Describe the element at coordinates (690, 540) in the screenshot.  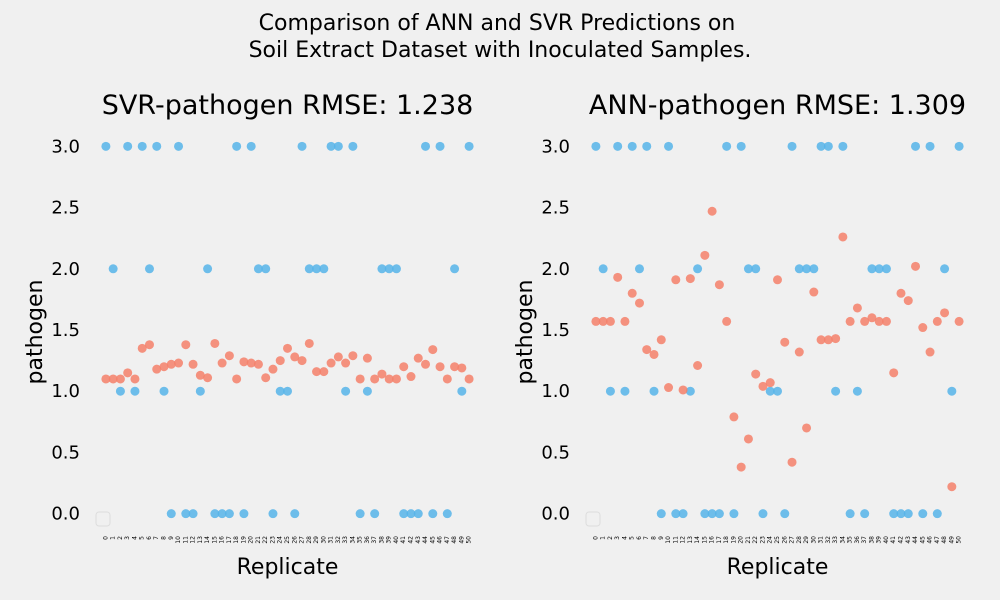
I see `x-tick-label: 13` at that location.